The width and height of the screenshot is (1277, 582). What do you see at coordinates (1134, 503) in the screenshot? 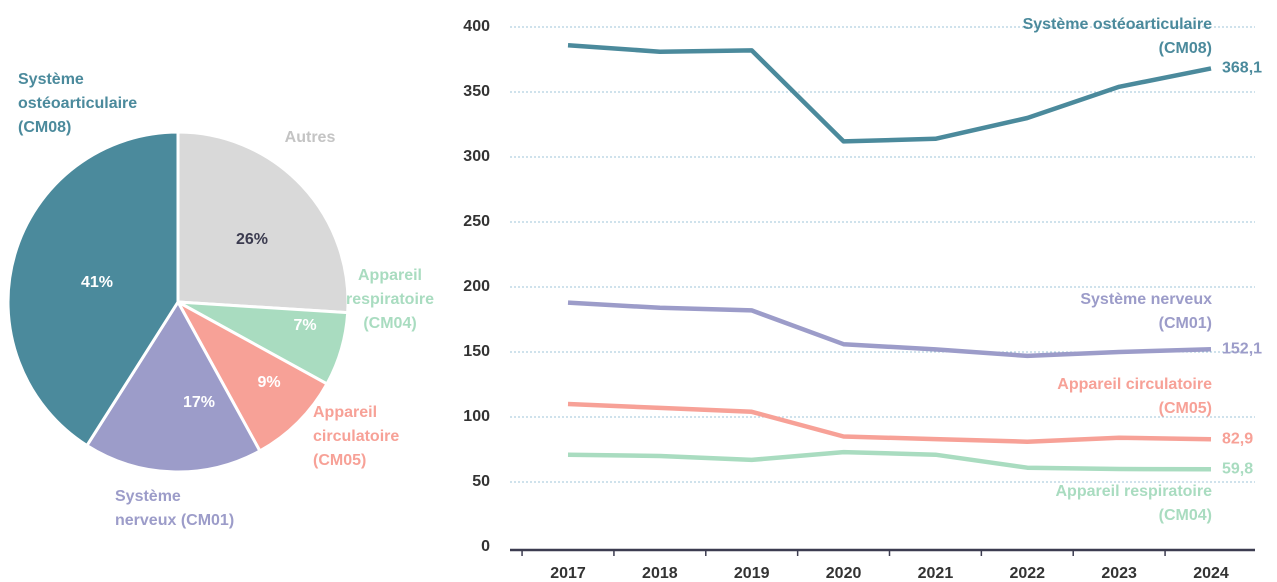
I see `series-label: Appareil respiratoire (CM04)` at bounding box center [1134, 503].